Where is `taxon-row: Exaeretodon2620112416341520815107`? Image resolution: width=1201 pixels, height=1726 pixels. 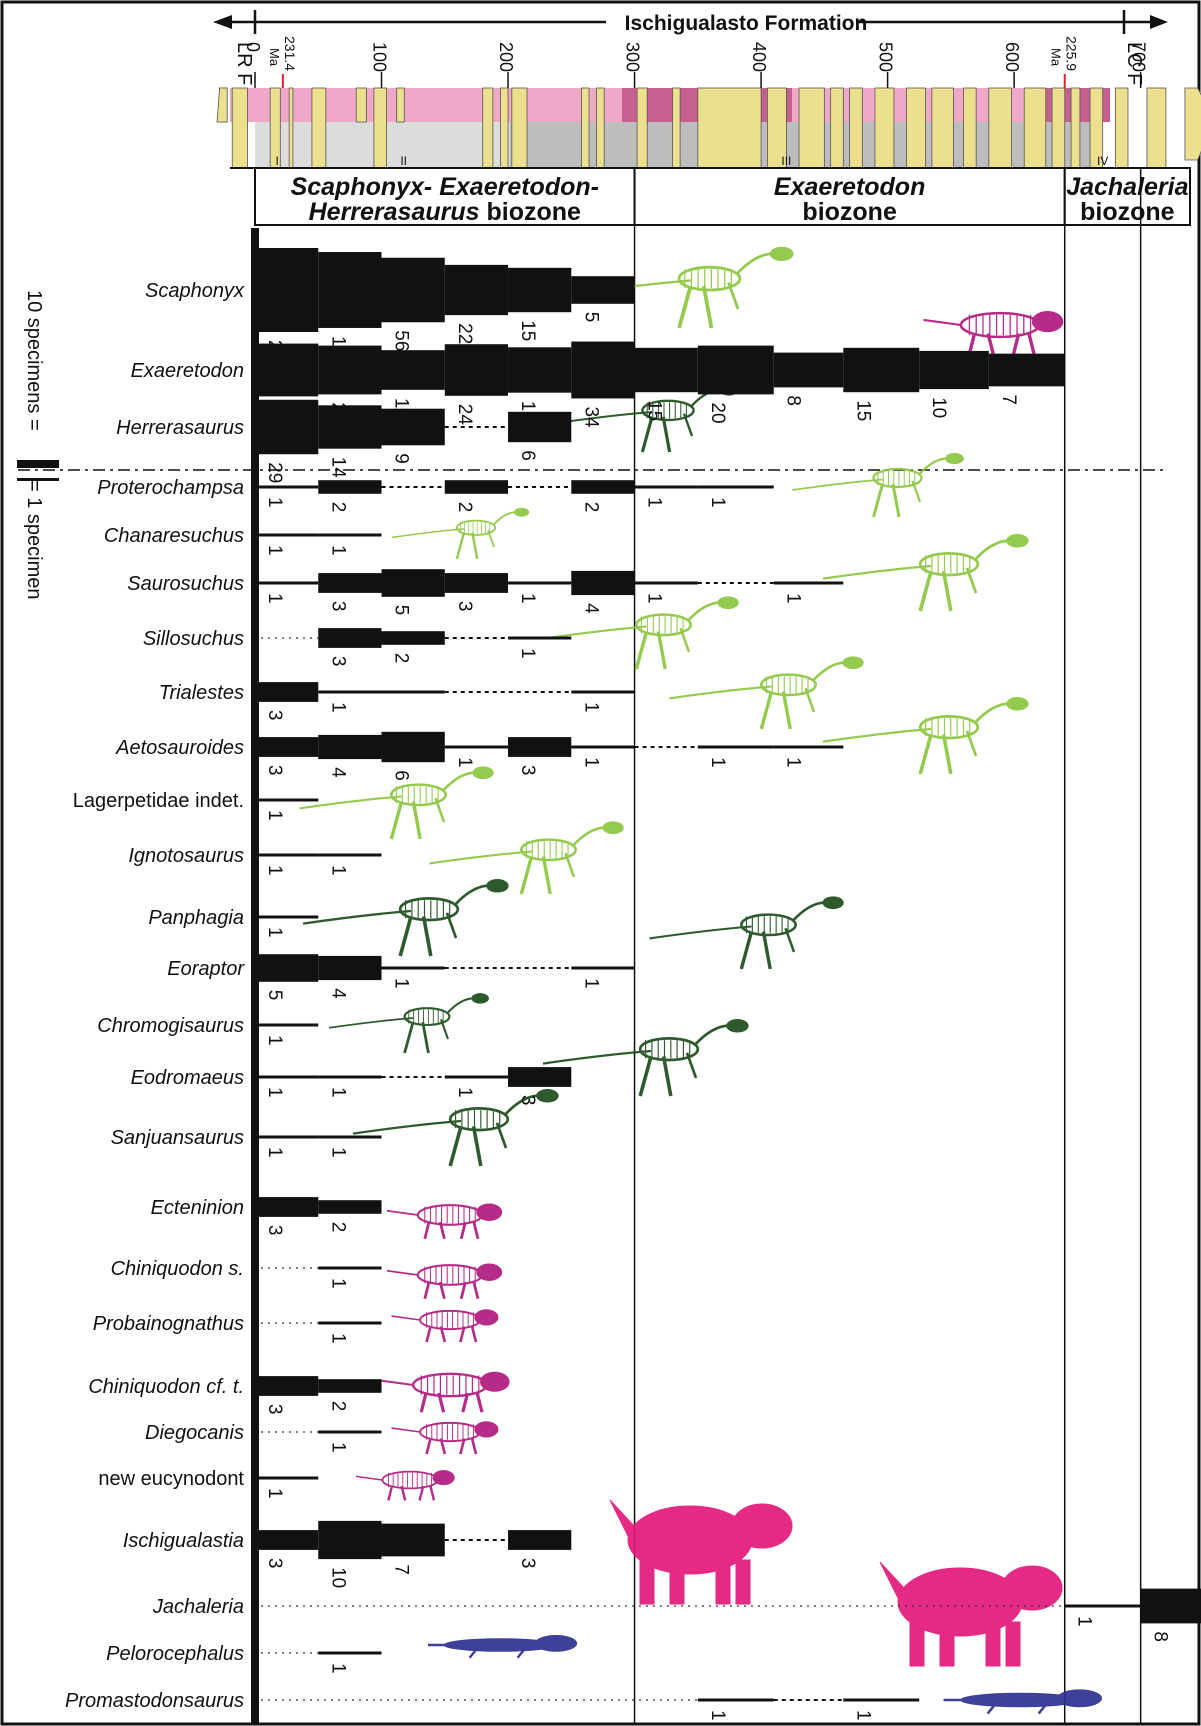 taxon-row: Exaeretodon2620112416341520815107 is located at coordinates (598, 384).